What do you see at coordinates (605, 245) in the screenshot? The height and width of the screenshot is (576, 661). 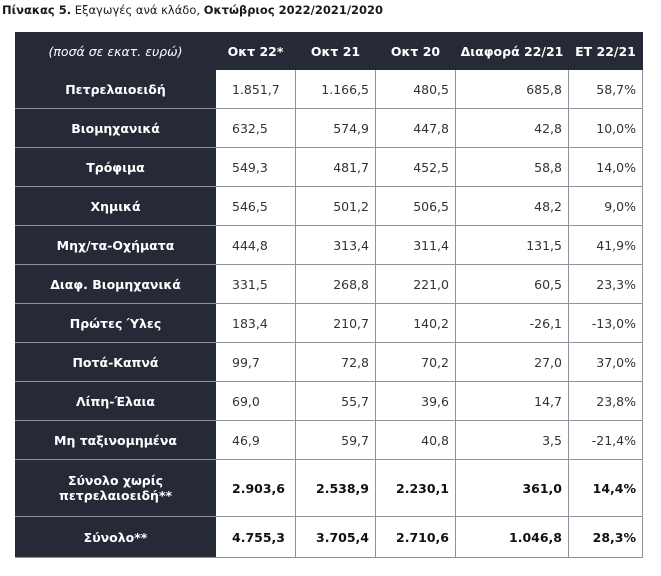 I see `yoy-change-value: 41,9%` at bounding box center [605, 245].